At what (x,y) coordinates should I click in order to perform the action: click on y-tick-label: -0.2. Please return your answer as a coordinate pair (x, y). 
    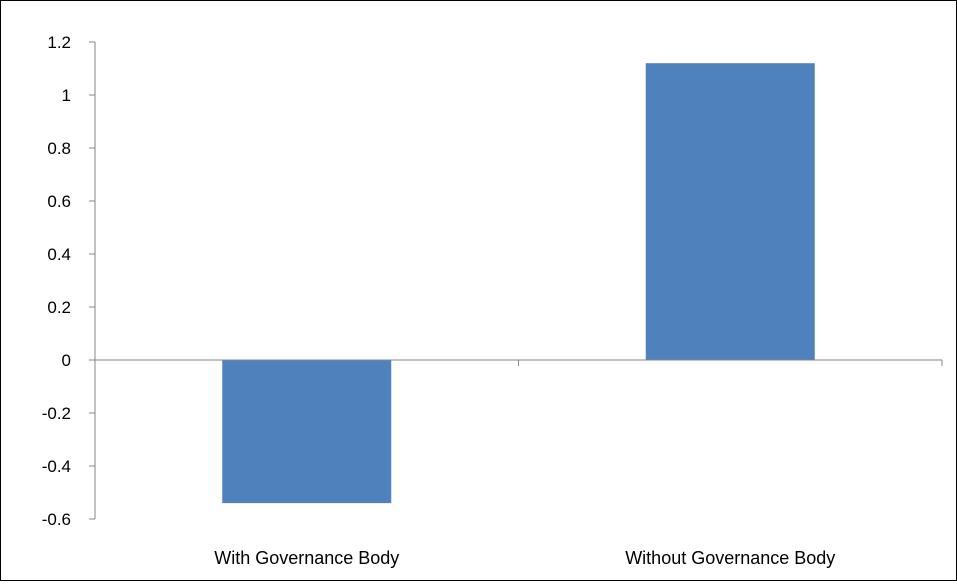
    Looking at the image, I should click on (56, 413).